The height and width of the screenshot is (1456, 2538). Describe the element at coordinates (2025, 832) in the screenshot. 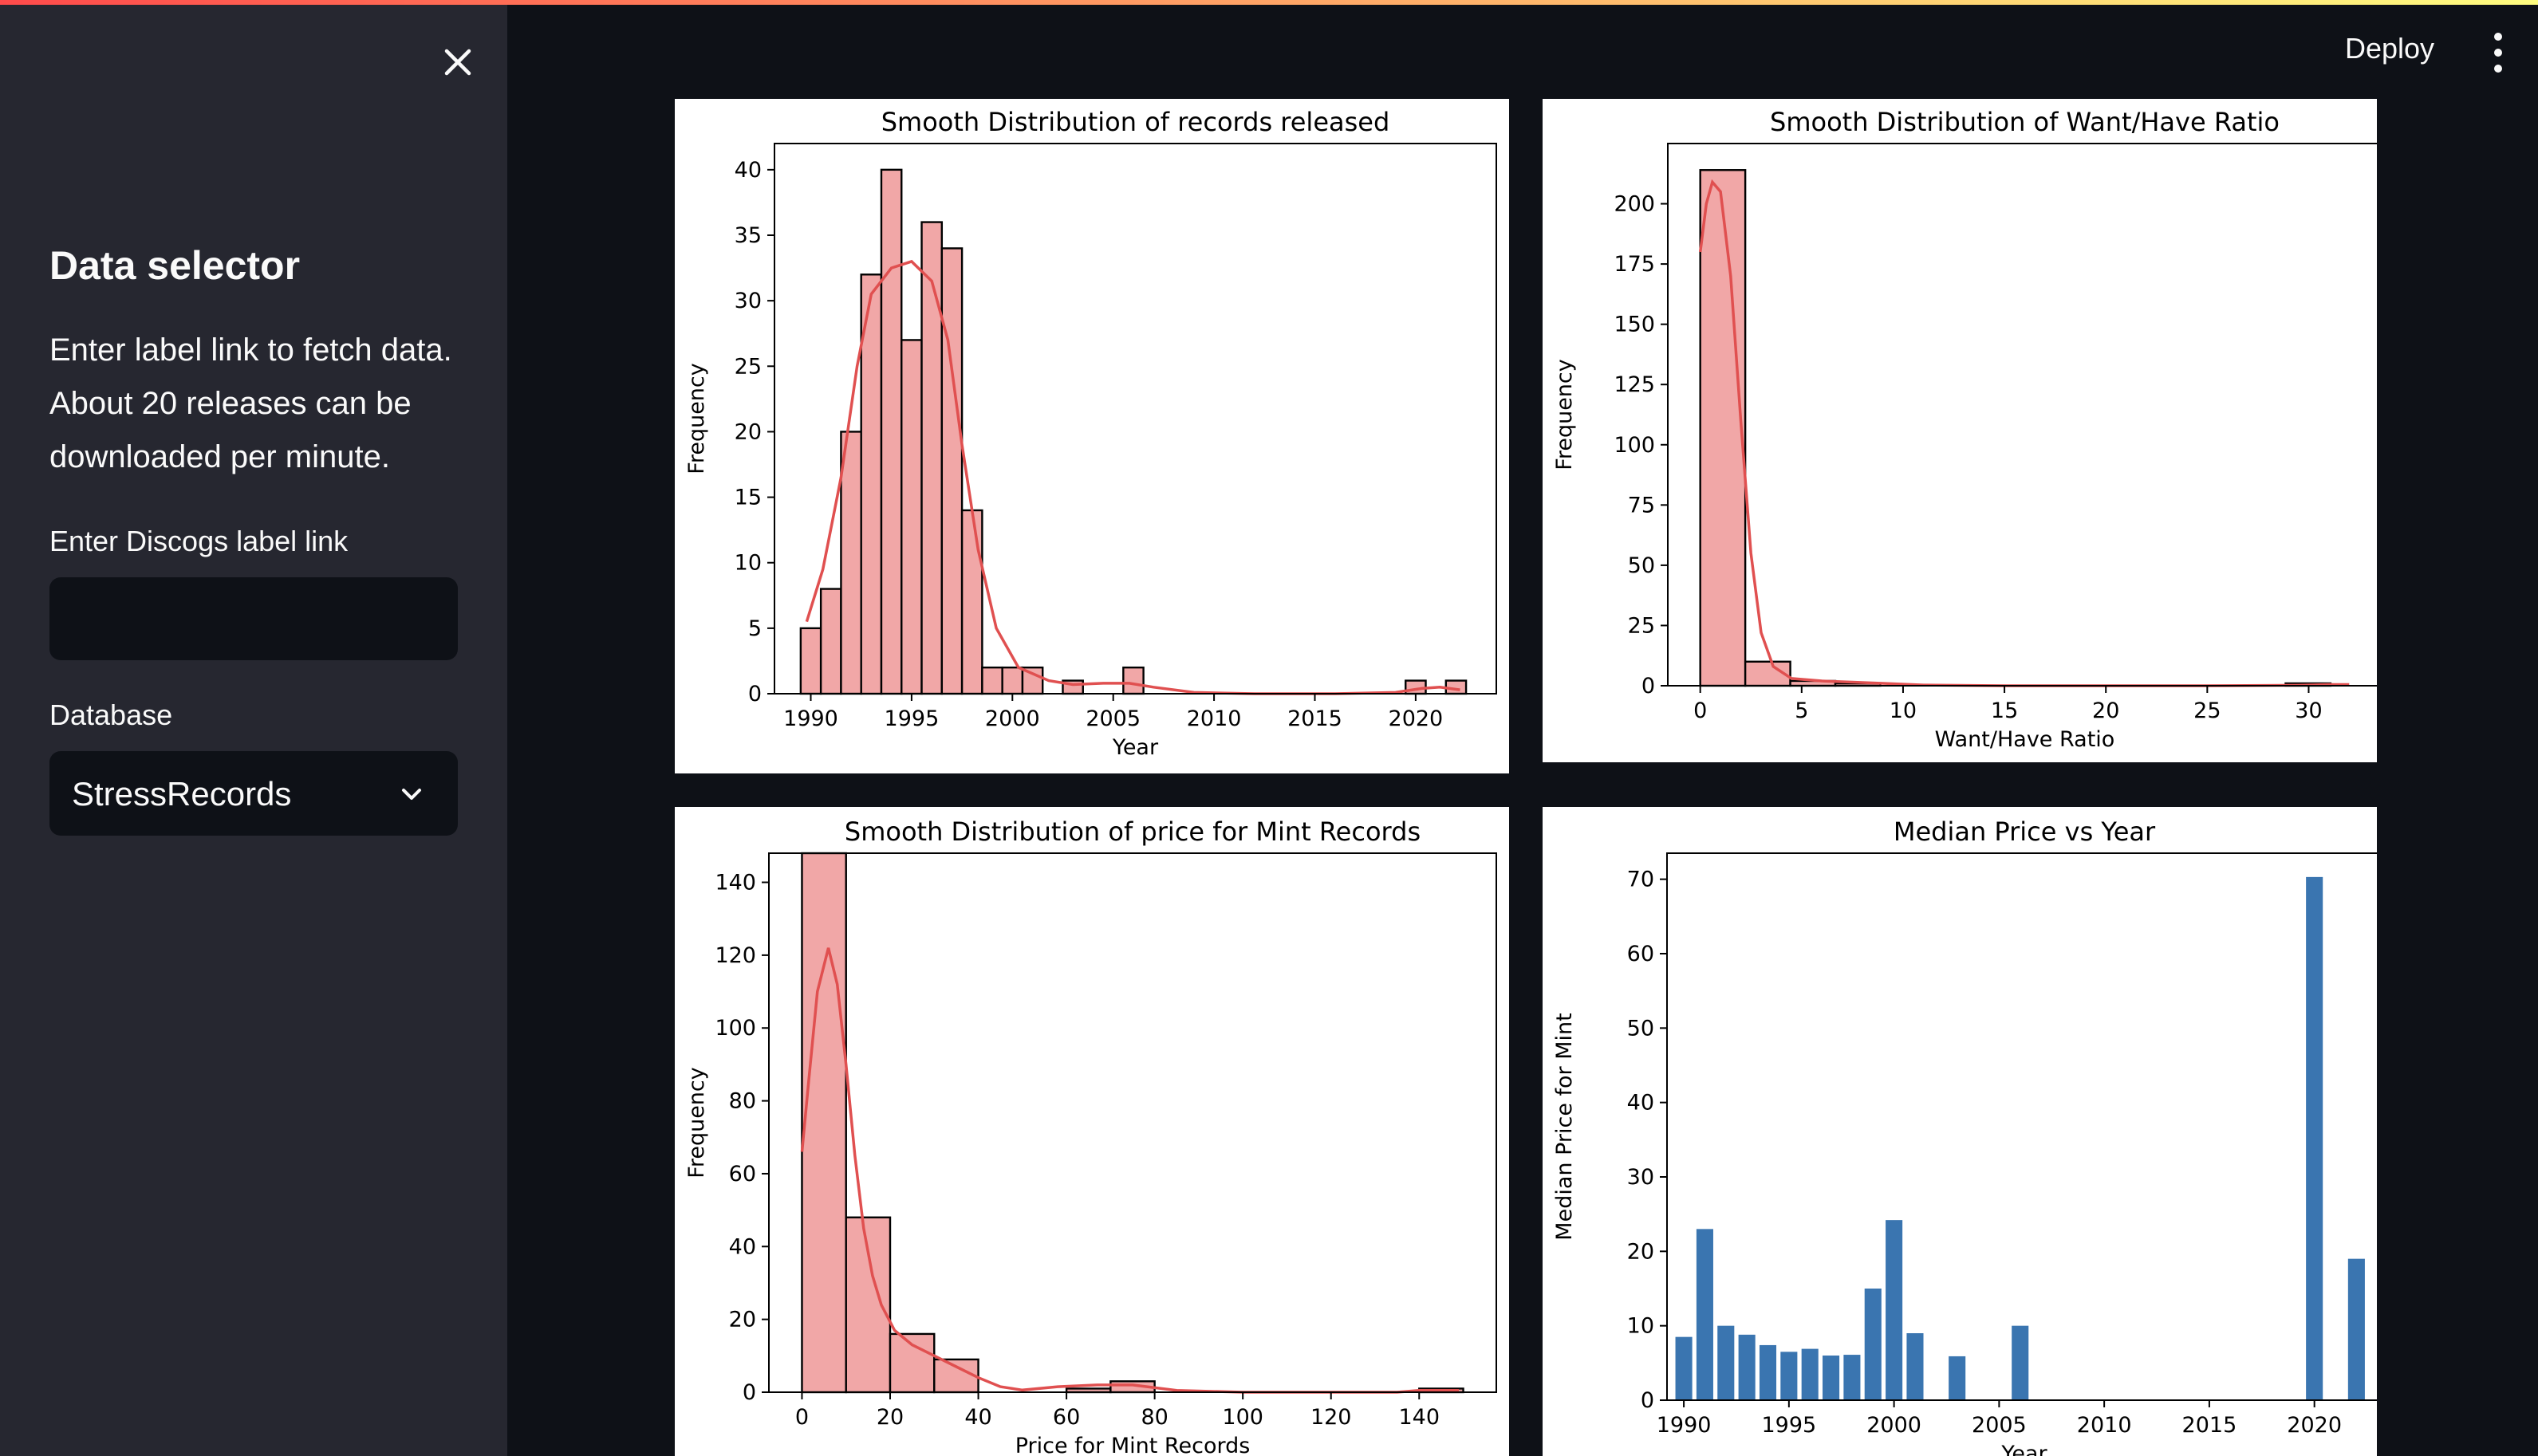

I see `chart-title: Median Price vs Year` at that location.